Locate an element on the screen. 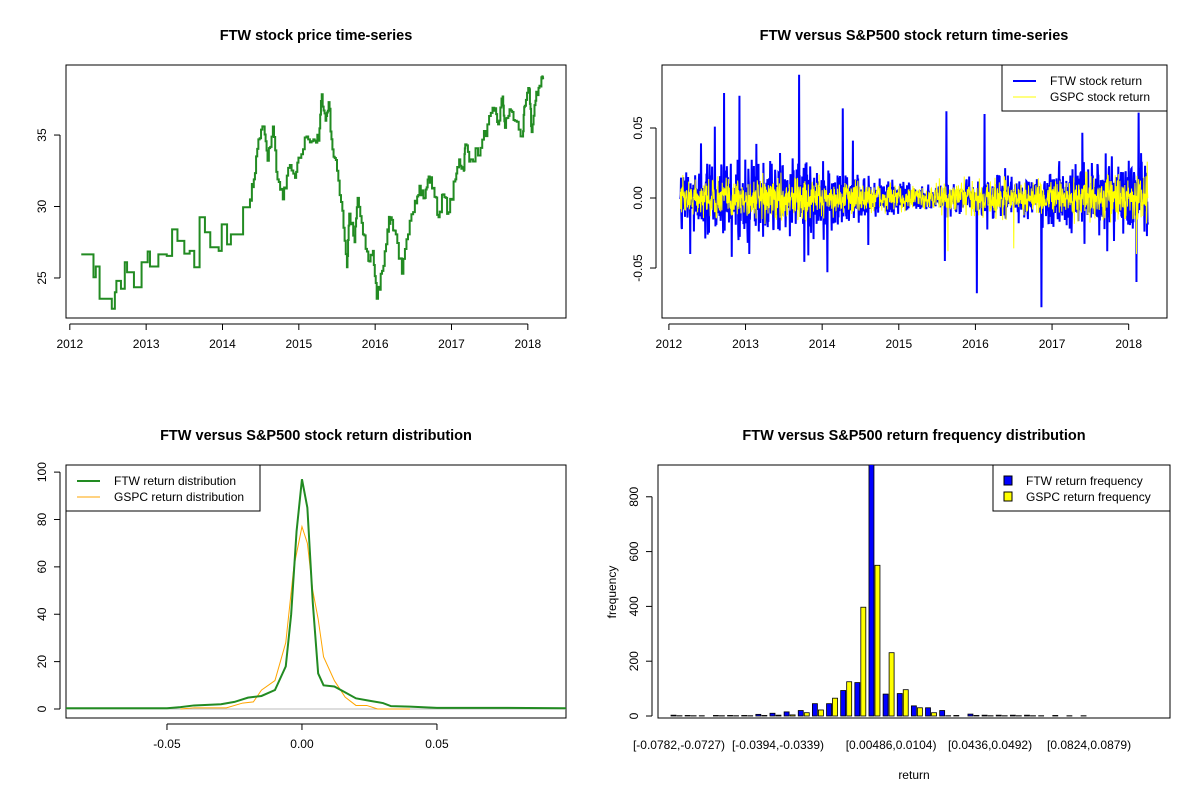 Image resolution: width=1200 pixels, height=800 pixels. legend-label: GSPC return distribution is located at coordinates (179, 497).